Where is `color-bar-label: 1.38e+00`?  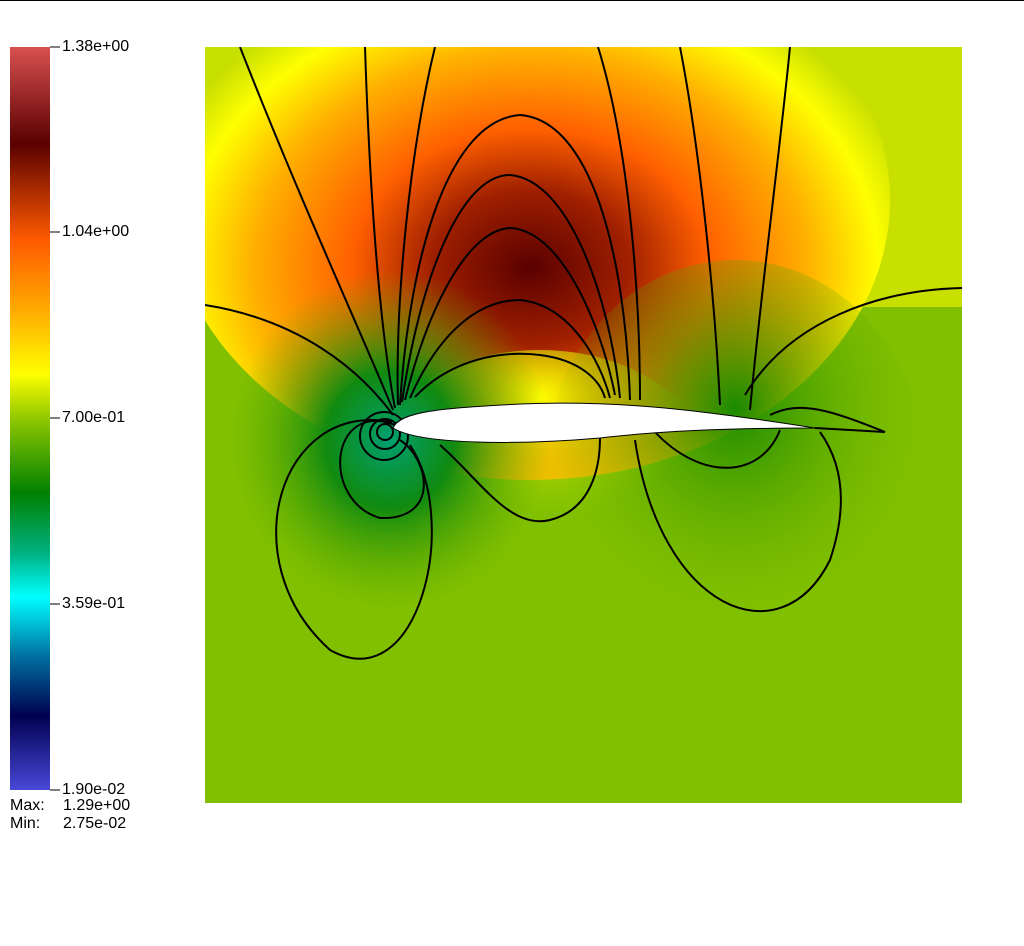
color-bar-label: 1.38e+00 is located at coordinates (95, 46).